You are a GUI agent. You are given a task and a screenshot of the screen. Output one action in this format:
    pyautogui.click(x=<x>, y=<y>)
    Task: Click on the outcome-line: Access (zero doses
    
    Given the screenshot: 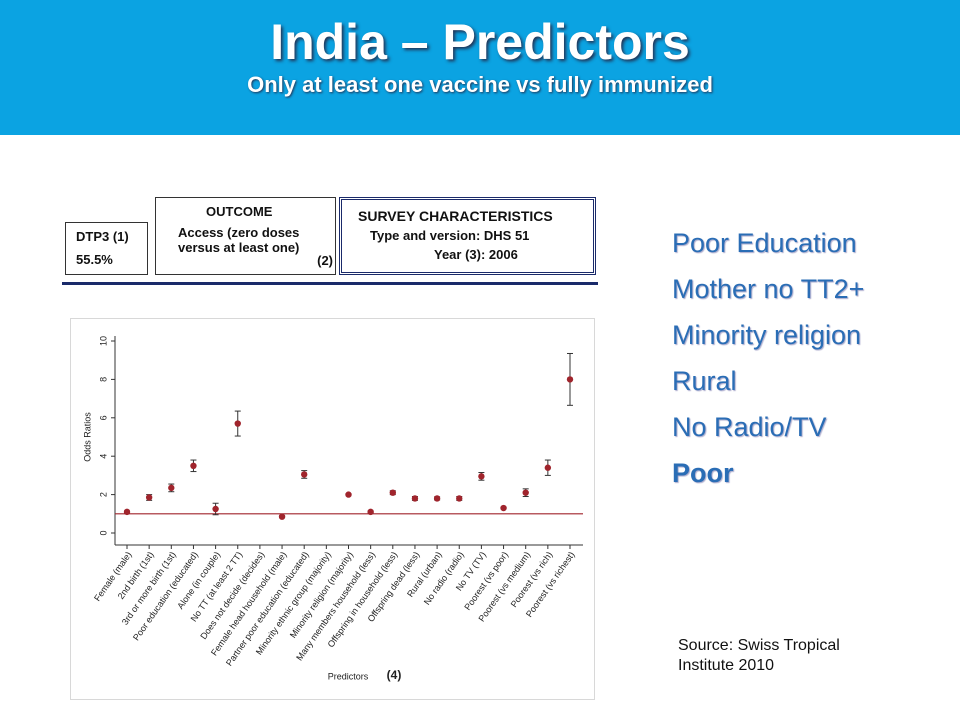 What is the action you would take?
    pyautogui.click(x=239, y=232)
    